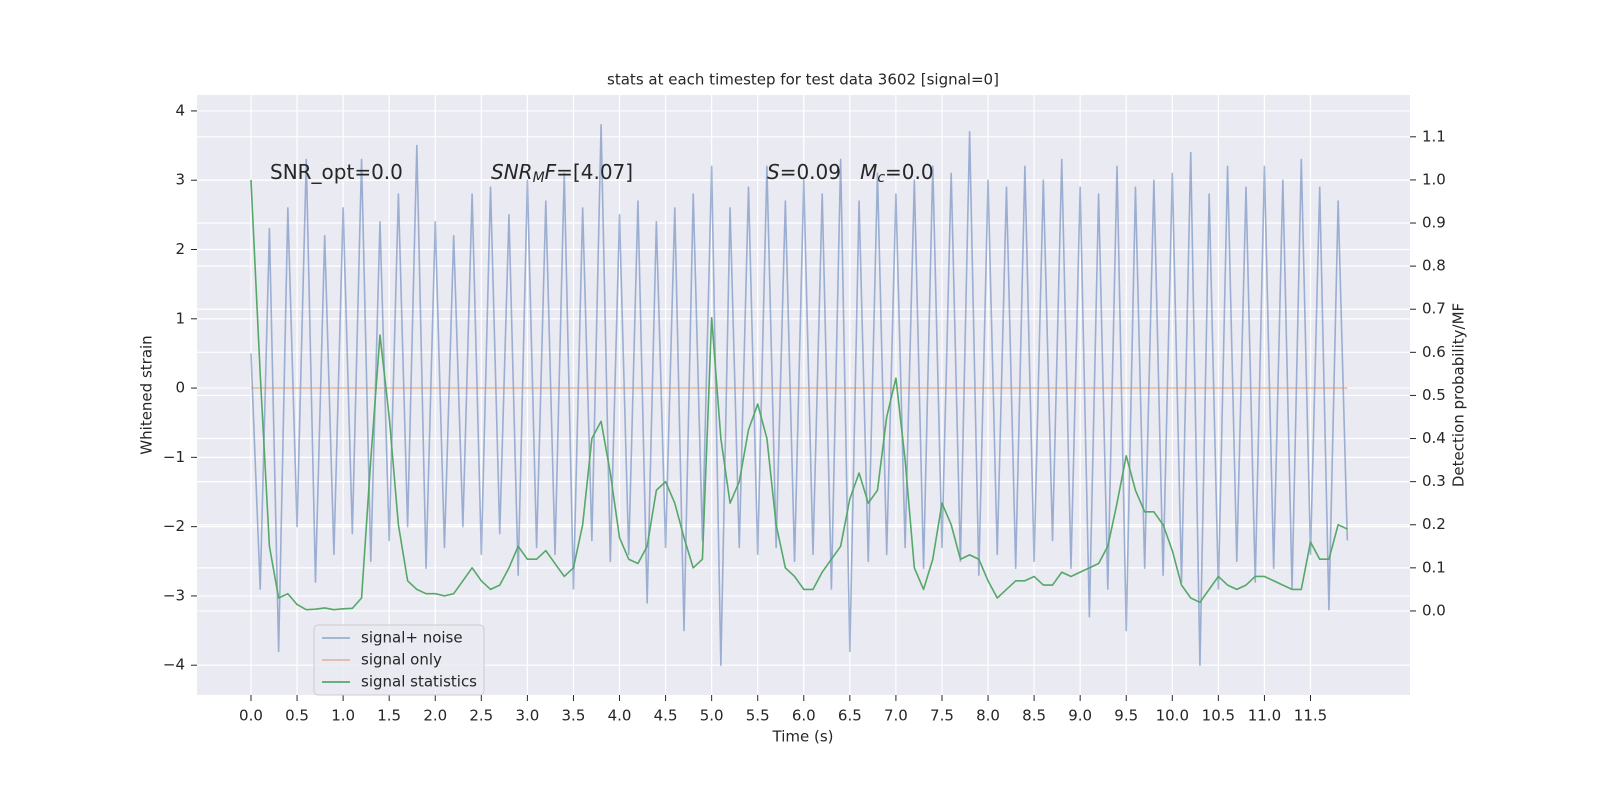  What do you see at coordinates (1434, 524) in the screenshot?
I see `y2-tick-label: 0.2` at bounding box center [1434, 524].